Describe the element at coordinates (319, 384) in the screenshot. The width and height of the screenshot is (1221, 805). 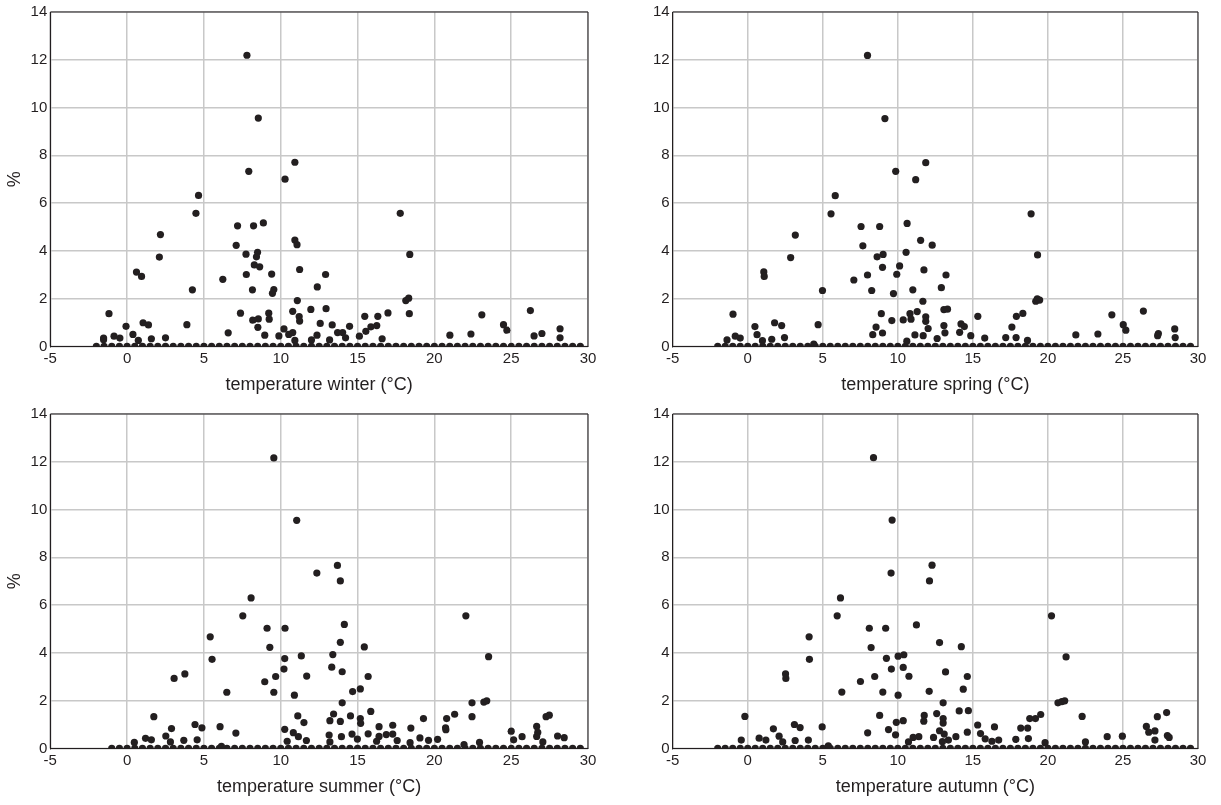
I see `x-axis-title: temperature winter (°C)` at that location.